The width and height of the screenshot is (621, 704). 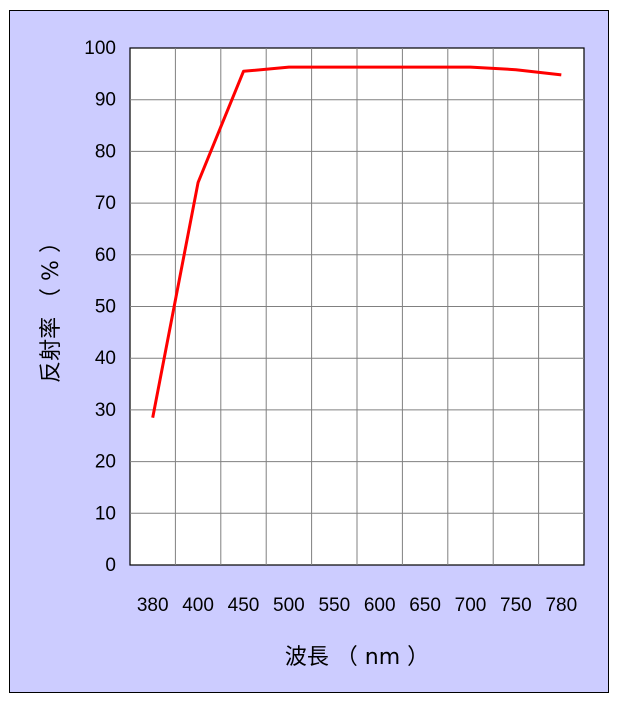 I want to click on y-tick-label: 40, so click(x=105, y=358).